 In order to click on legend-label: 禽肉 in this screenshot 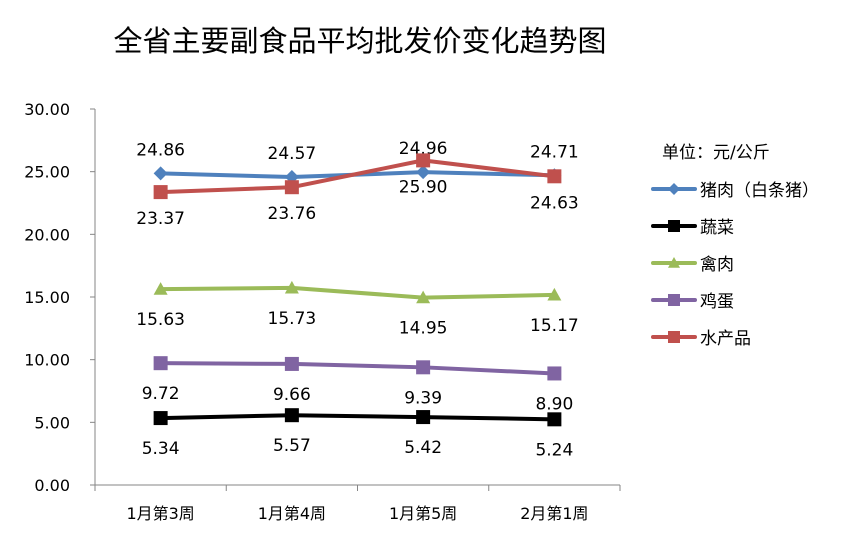, I will do `click(717, 265)`.